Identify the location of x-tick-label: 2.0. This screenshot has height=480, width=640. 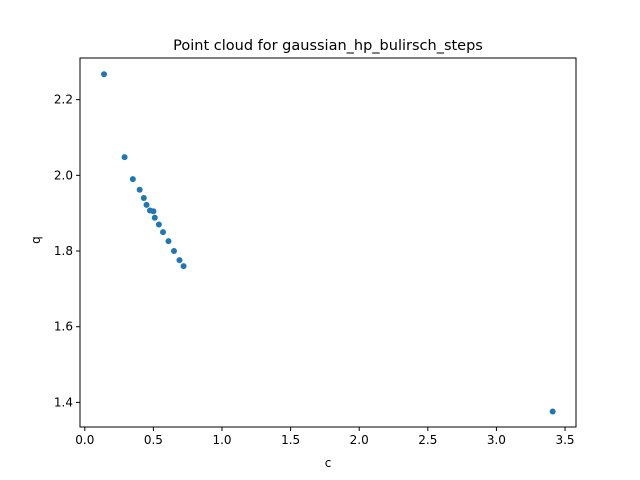
(359, 440).